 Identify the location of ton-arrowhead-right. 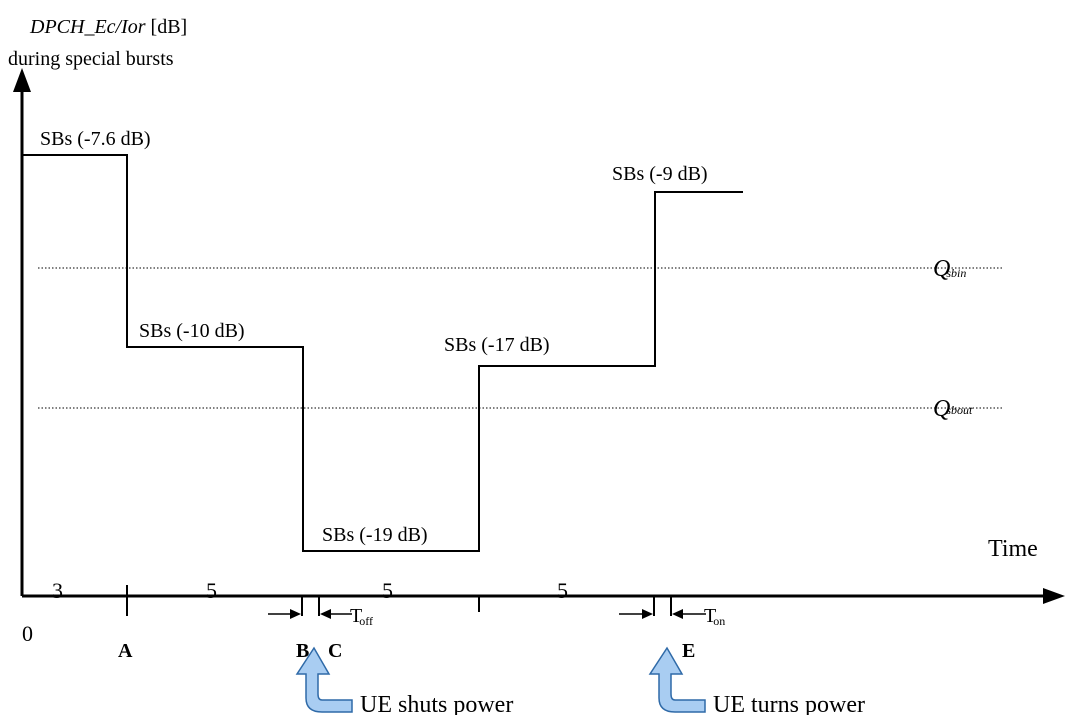
(677, 614).